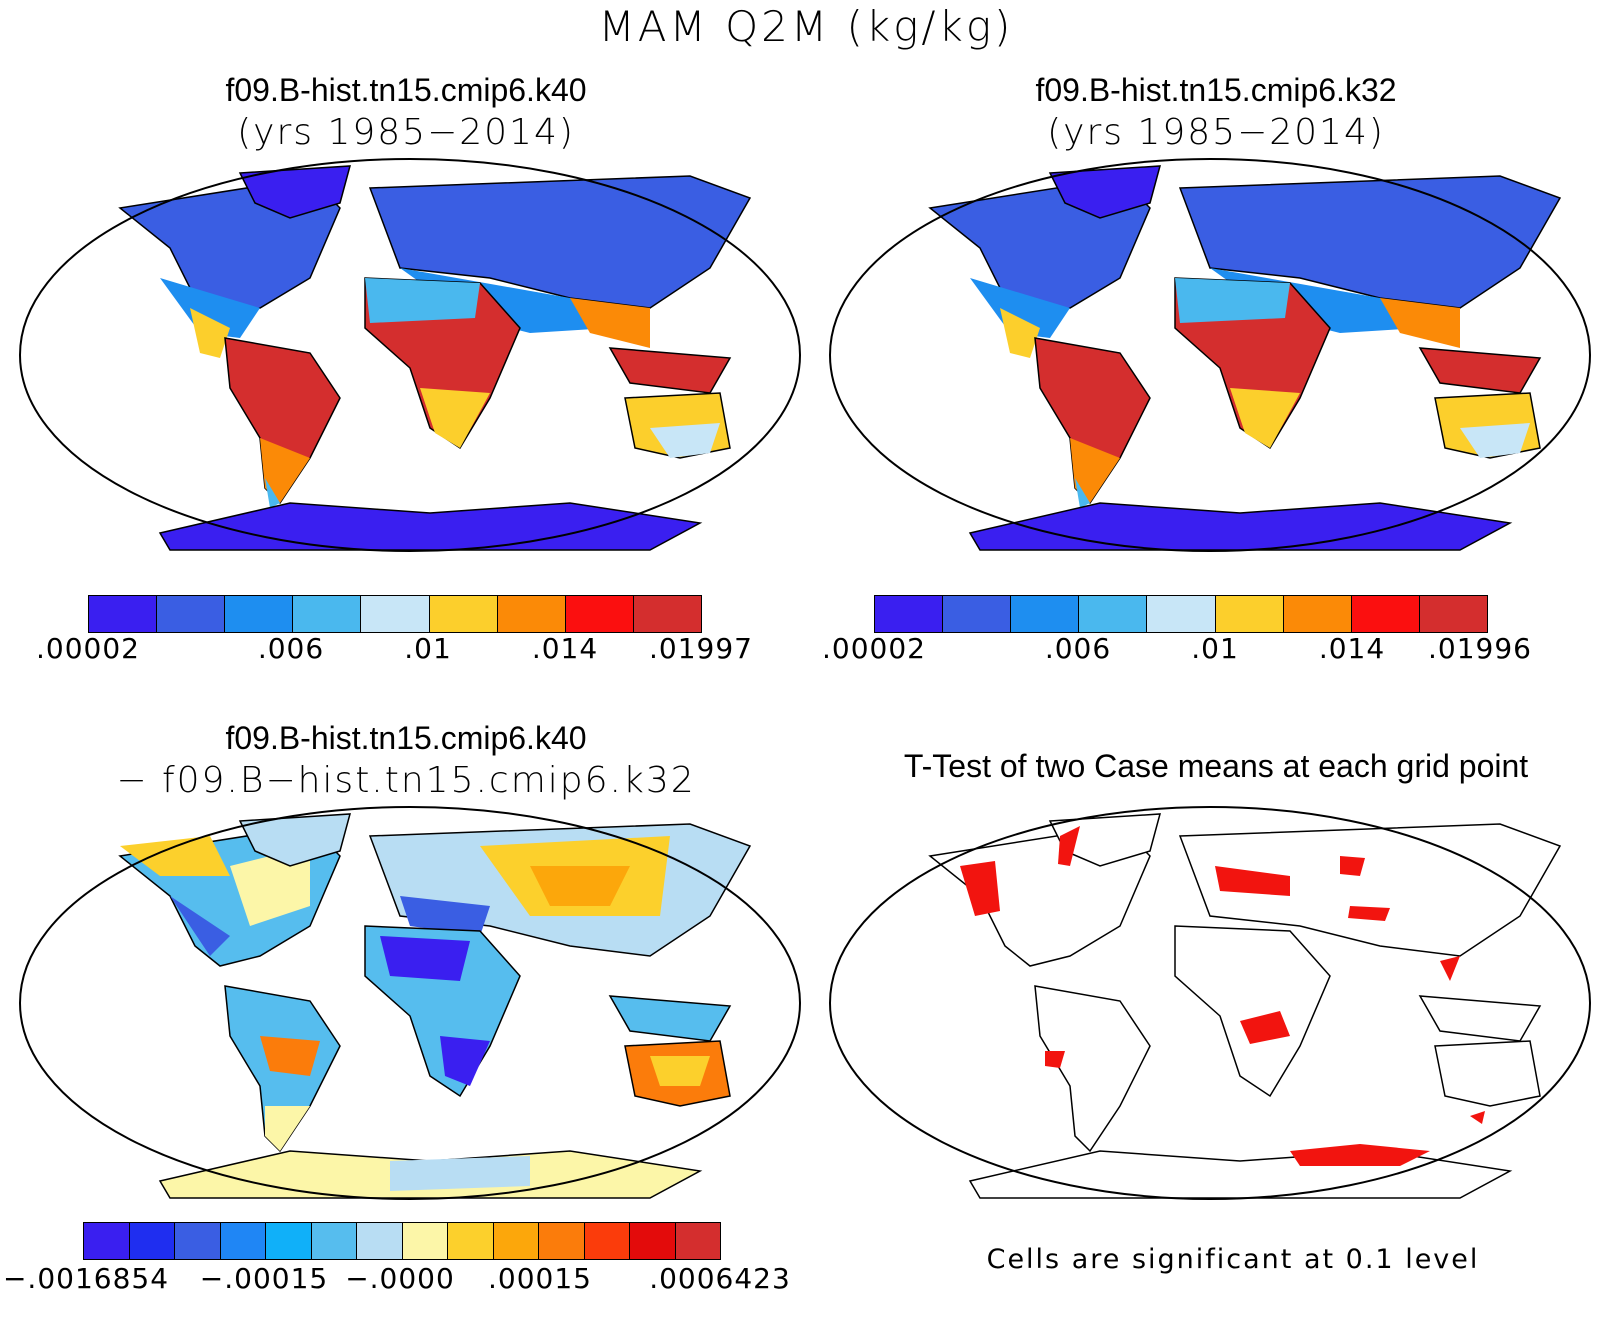  What do you see at coordinates (406, 132) in the screenshot?
I see `panel-subtitle-top-left: (yrs 1985−2014)` at bounding box center [406, 132].